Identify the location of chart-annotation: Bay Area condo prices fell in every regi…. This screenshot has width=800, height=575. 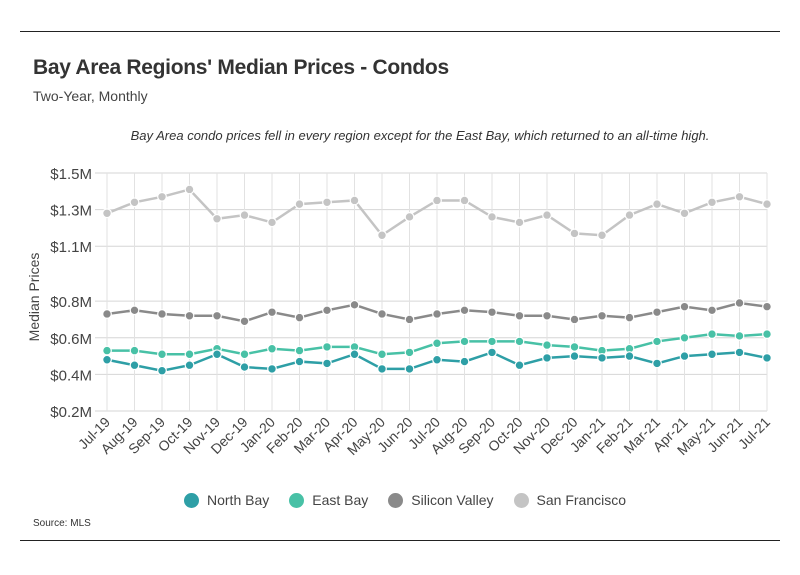
(420, 135).